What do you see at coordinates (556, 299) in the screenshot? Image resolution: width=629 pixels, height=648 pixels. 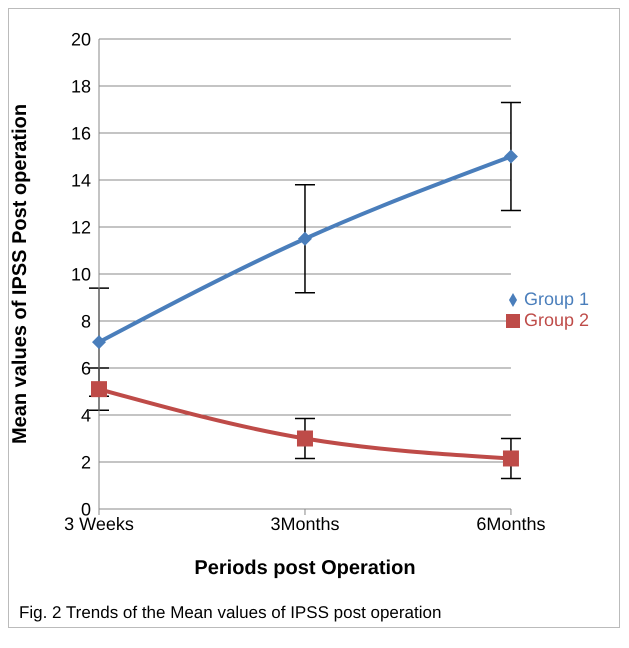 I see `legend-label: Group 1` at bounding box center [556, 299].